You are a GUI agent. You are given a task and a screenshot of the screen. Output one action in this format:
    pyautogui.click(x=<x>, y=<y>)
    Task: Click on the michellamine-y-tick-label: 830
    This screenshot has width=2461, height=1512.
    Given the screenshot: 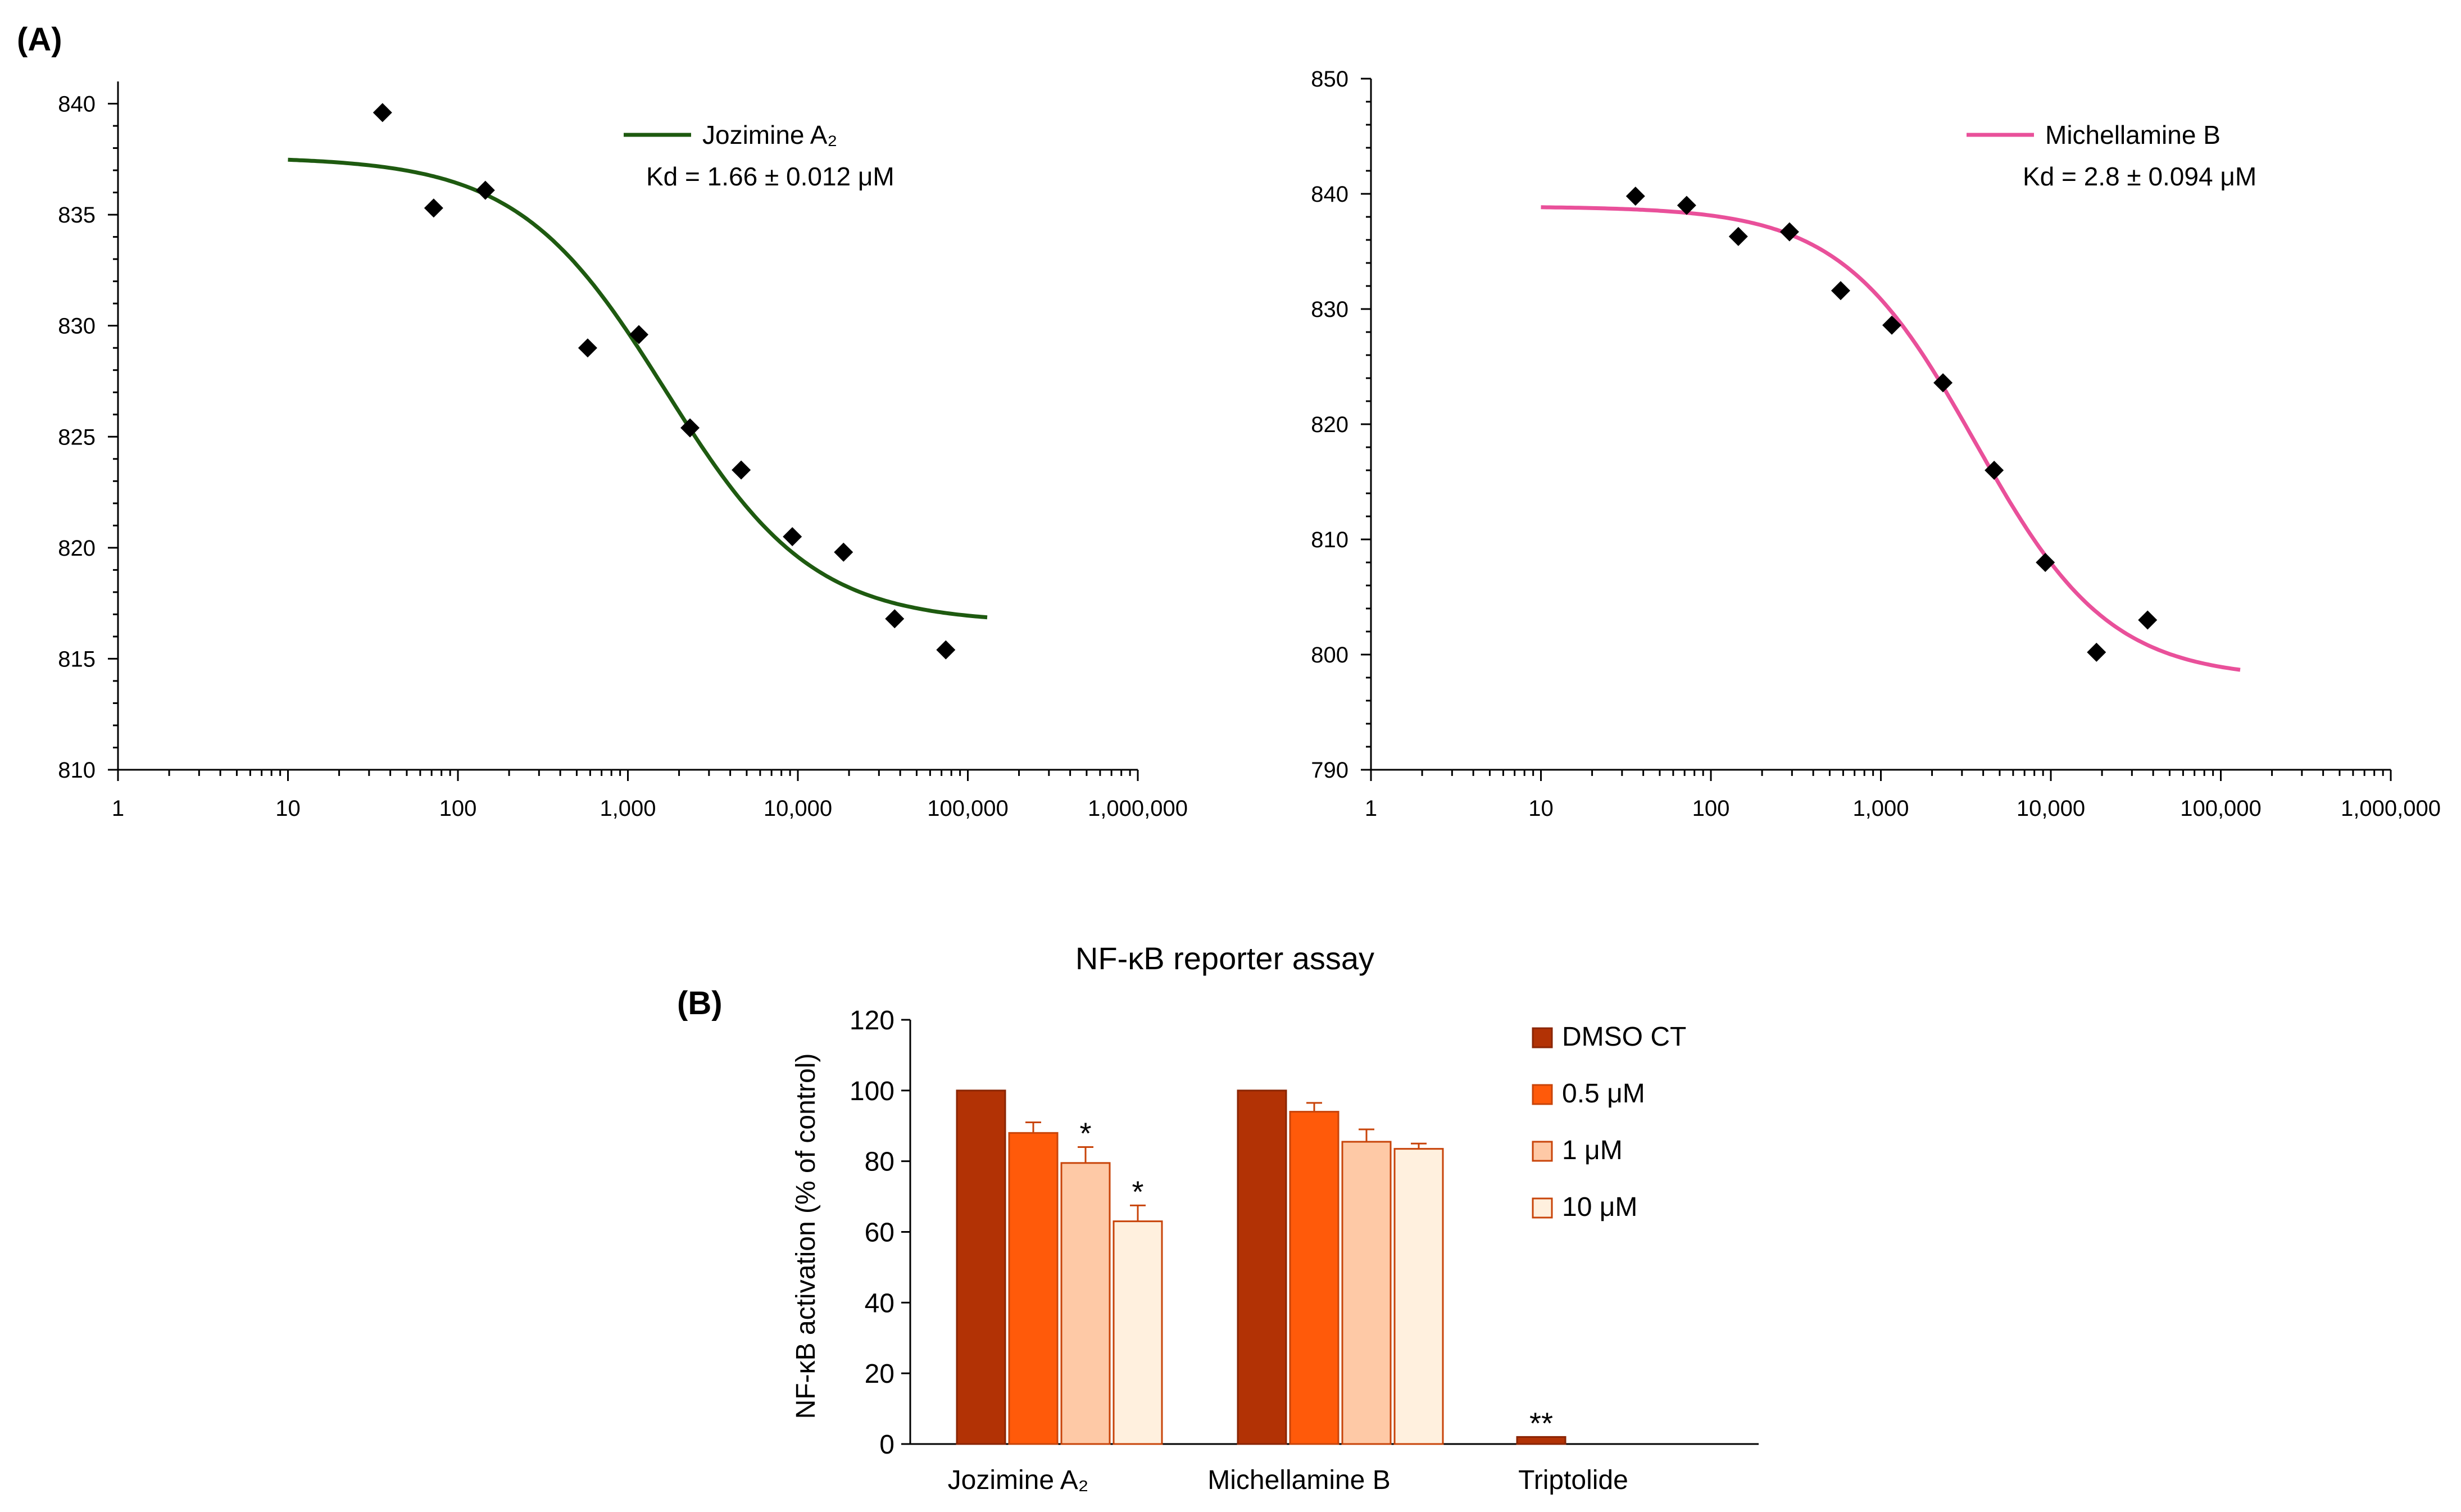 What is the action you would take?
    pyautogui.click(x=1330, y=309)
    